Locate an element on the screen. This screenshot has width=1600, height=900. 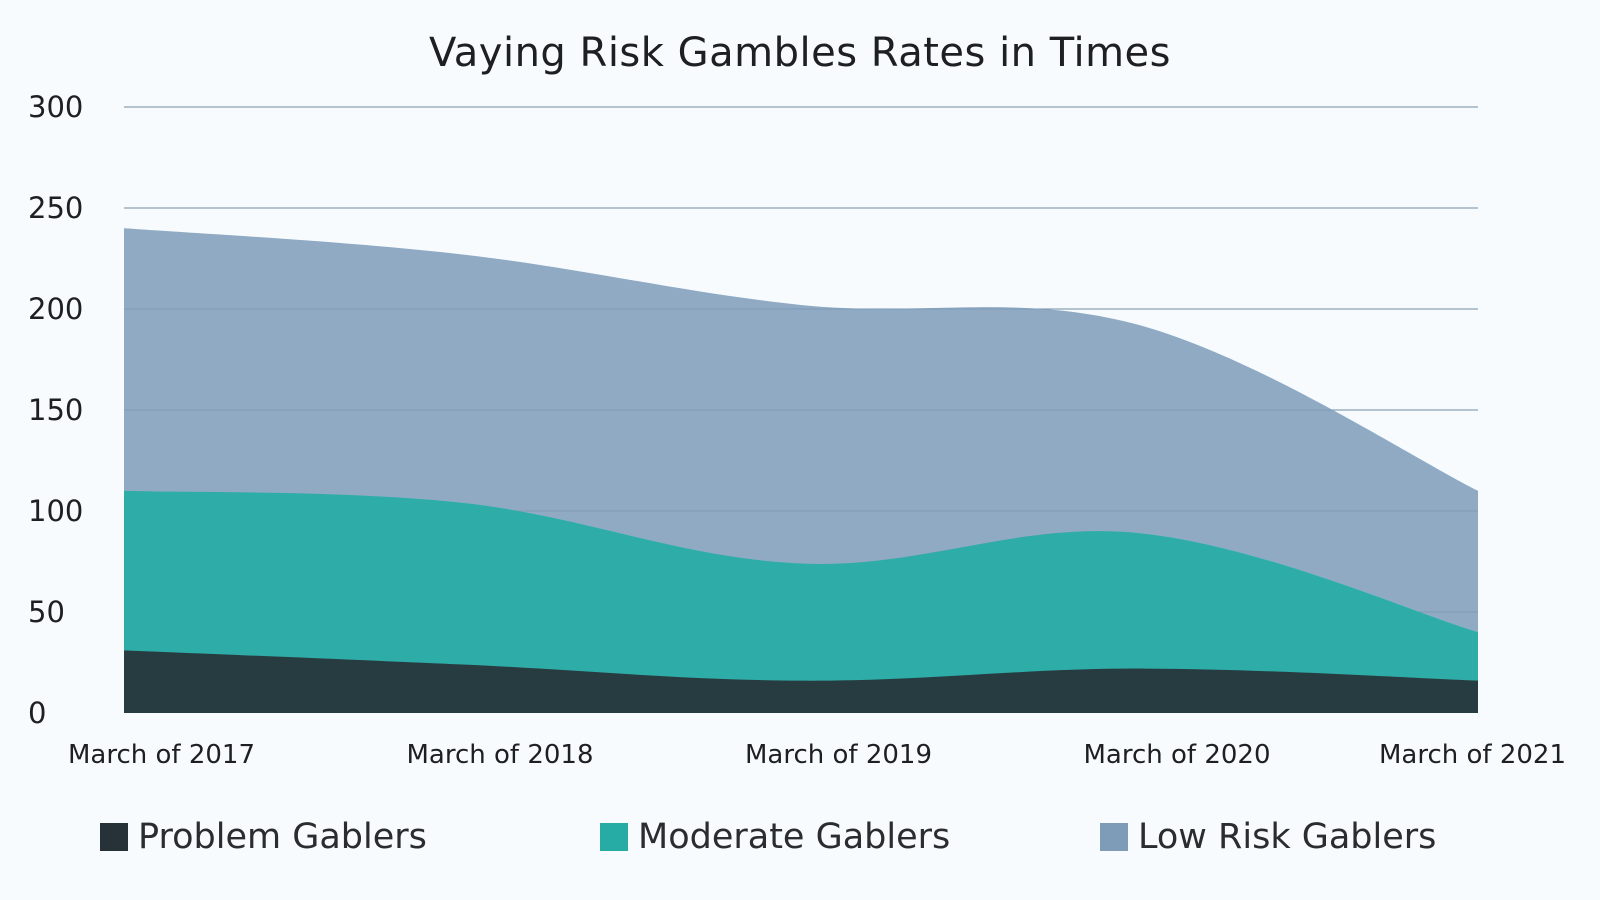
y-tick-label: 50 is located at coordinates (46, 612).